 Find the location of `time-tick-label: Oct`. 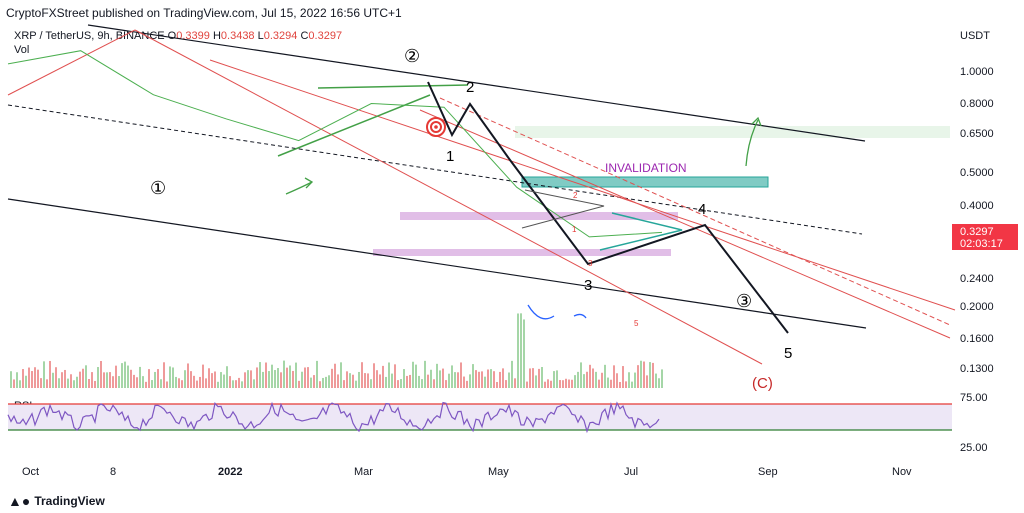

time-tick-label: Oct is located at coordinates (30, 472).